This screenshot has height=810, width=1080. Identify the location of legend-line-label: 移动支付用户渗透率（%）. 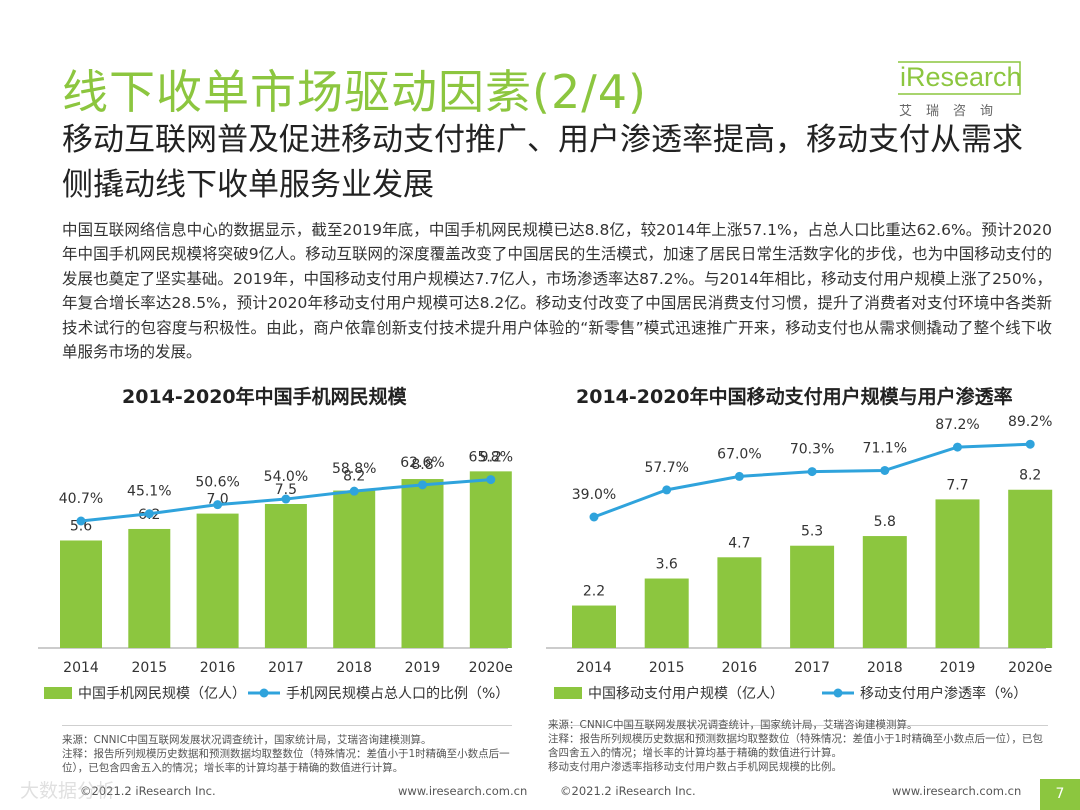
(943, 693).